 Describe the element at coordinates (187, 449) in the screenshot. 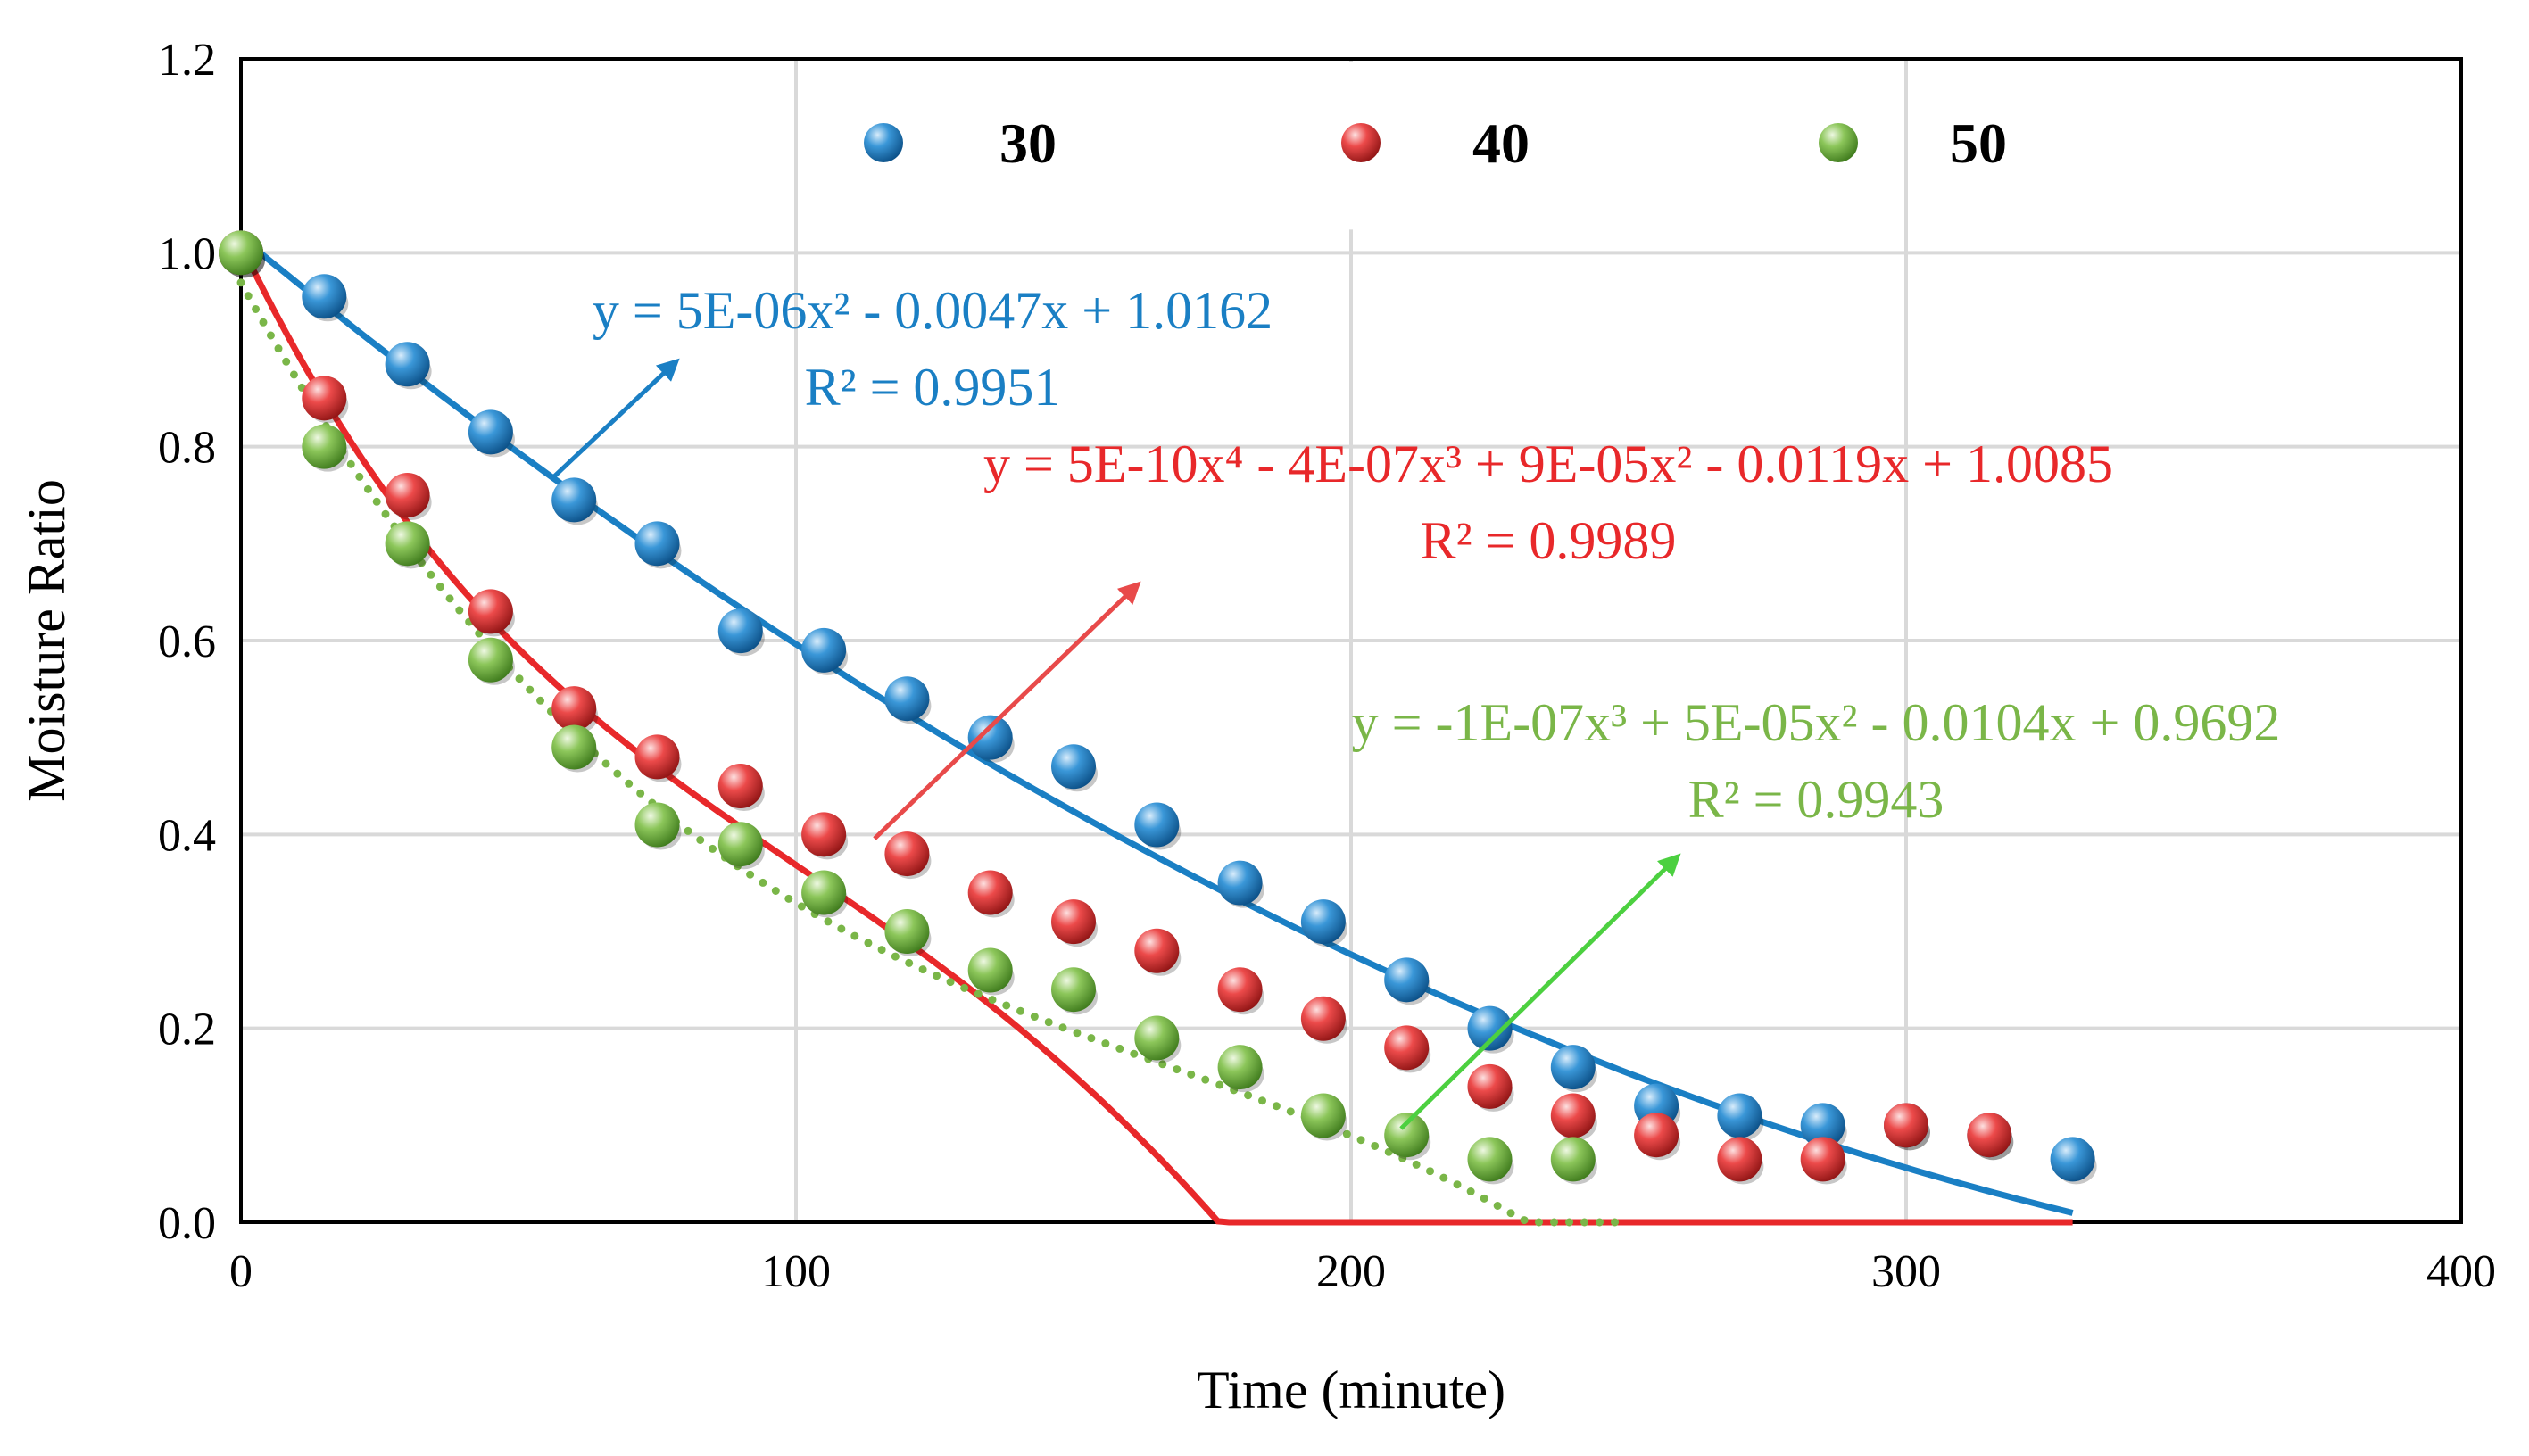

I see `y-tick-label: 0.8` at that location.